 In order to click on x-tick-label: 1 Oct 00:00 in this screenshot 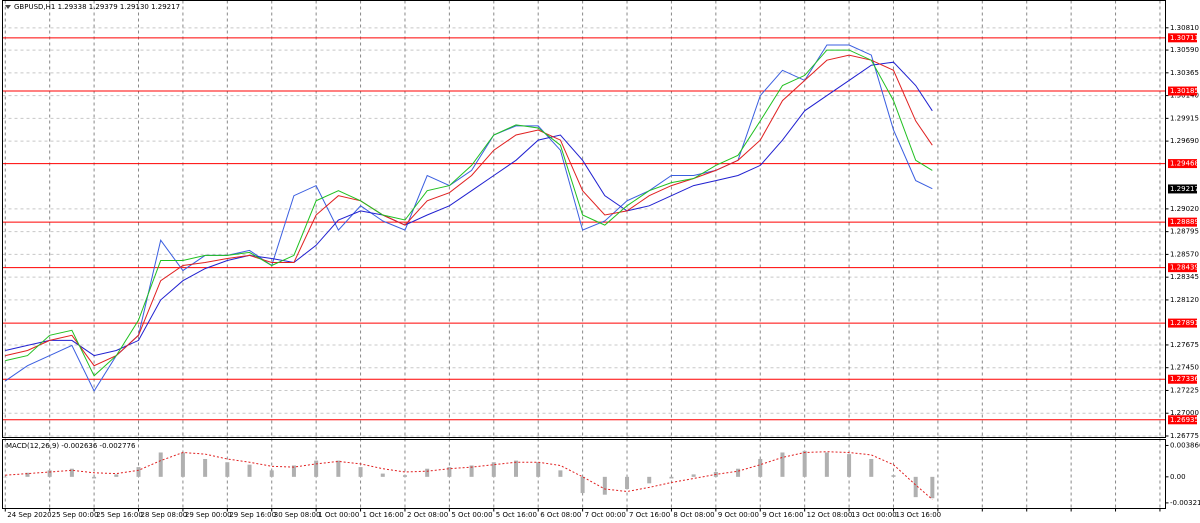, I will do `click(338, 515)`.